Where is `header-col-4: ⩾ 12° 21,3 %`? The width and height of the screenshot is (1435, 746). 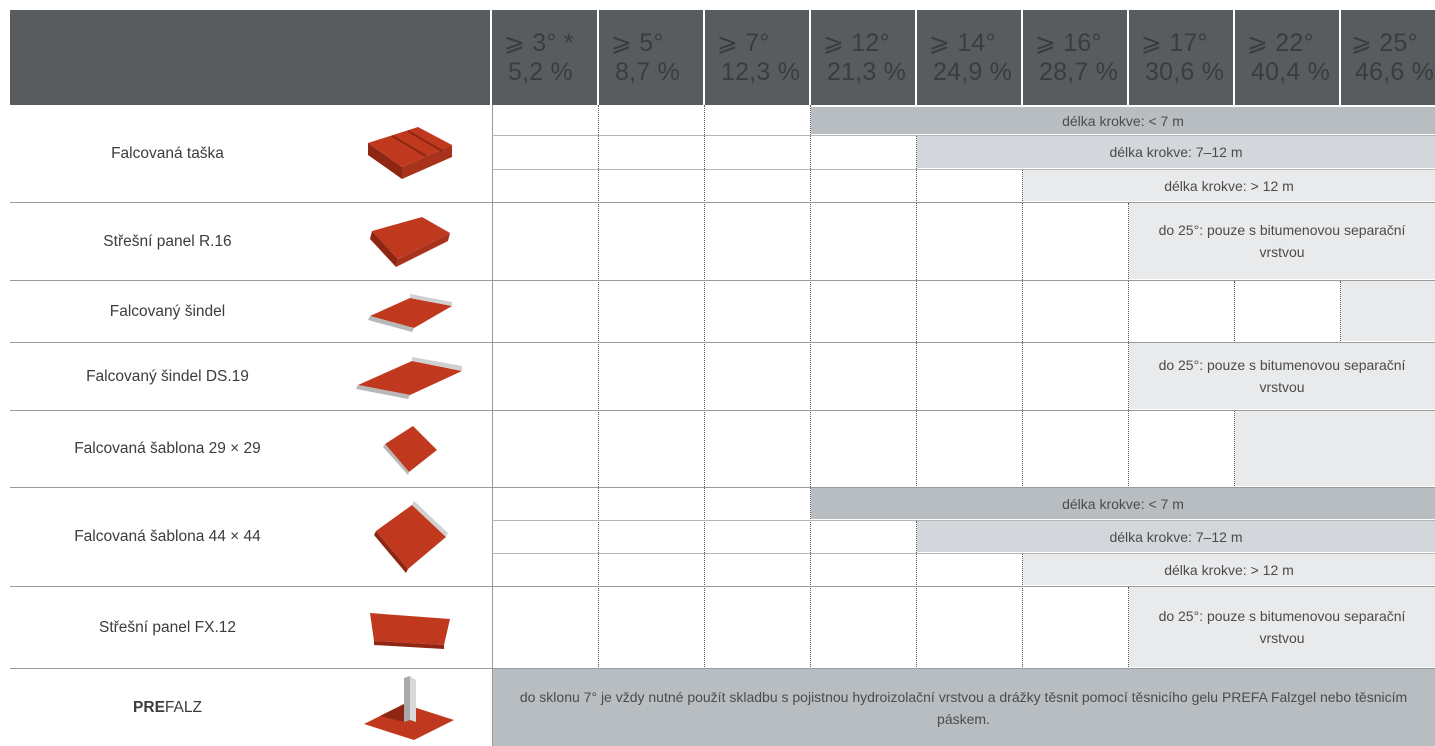
header-col-4: ⩾ 12° 21,3 % is located at coordinates (863, 57).